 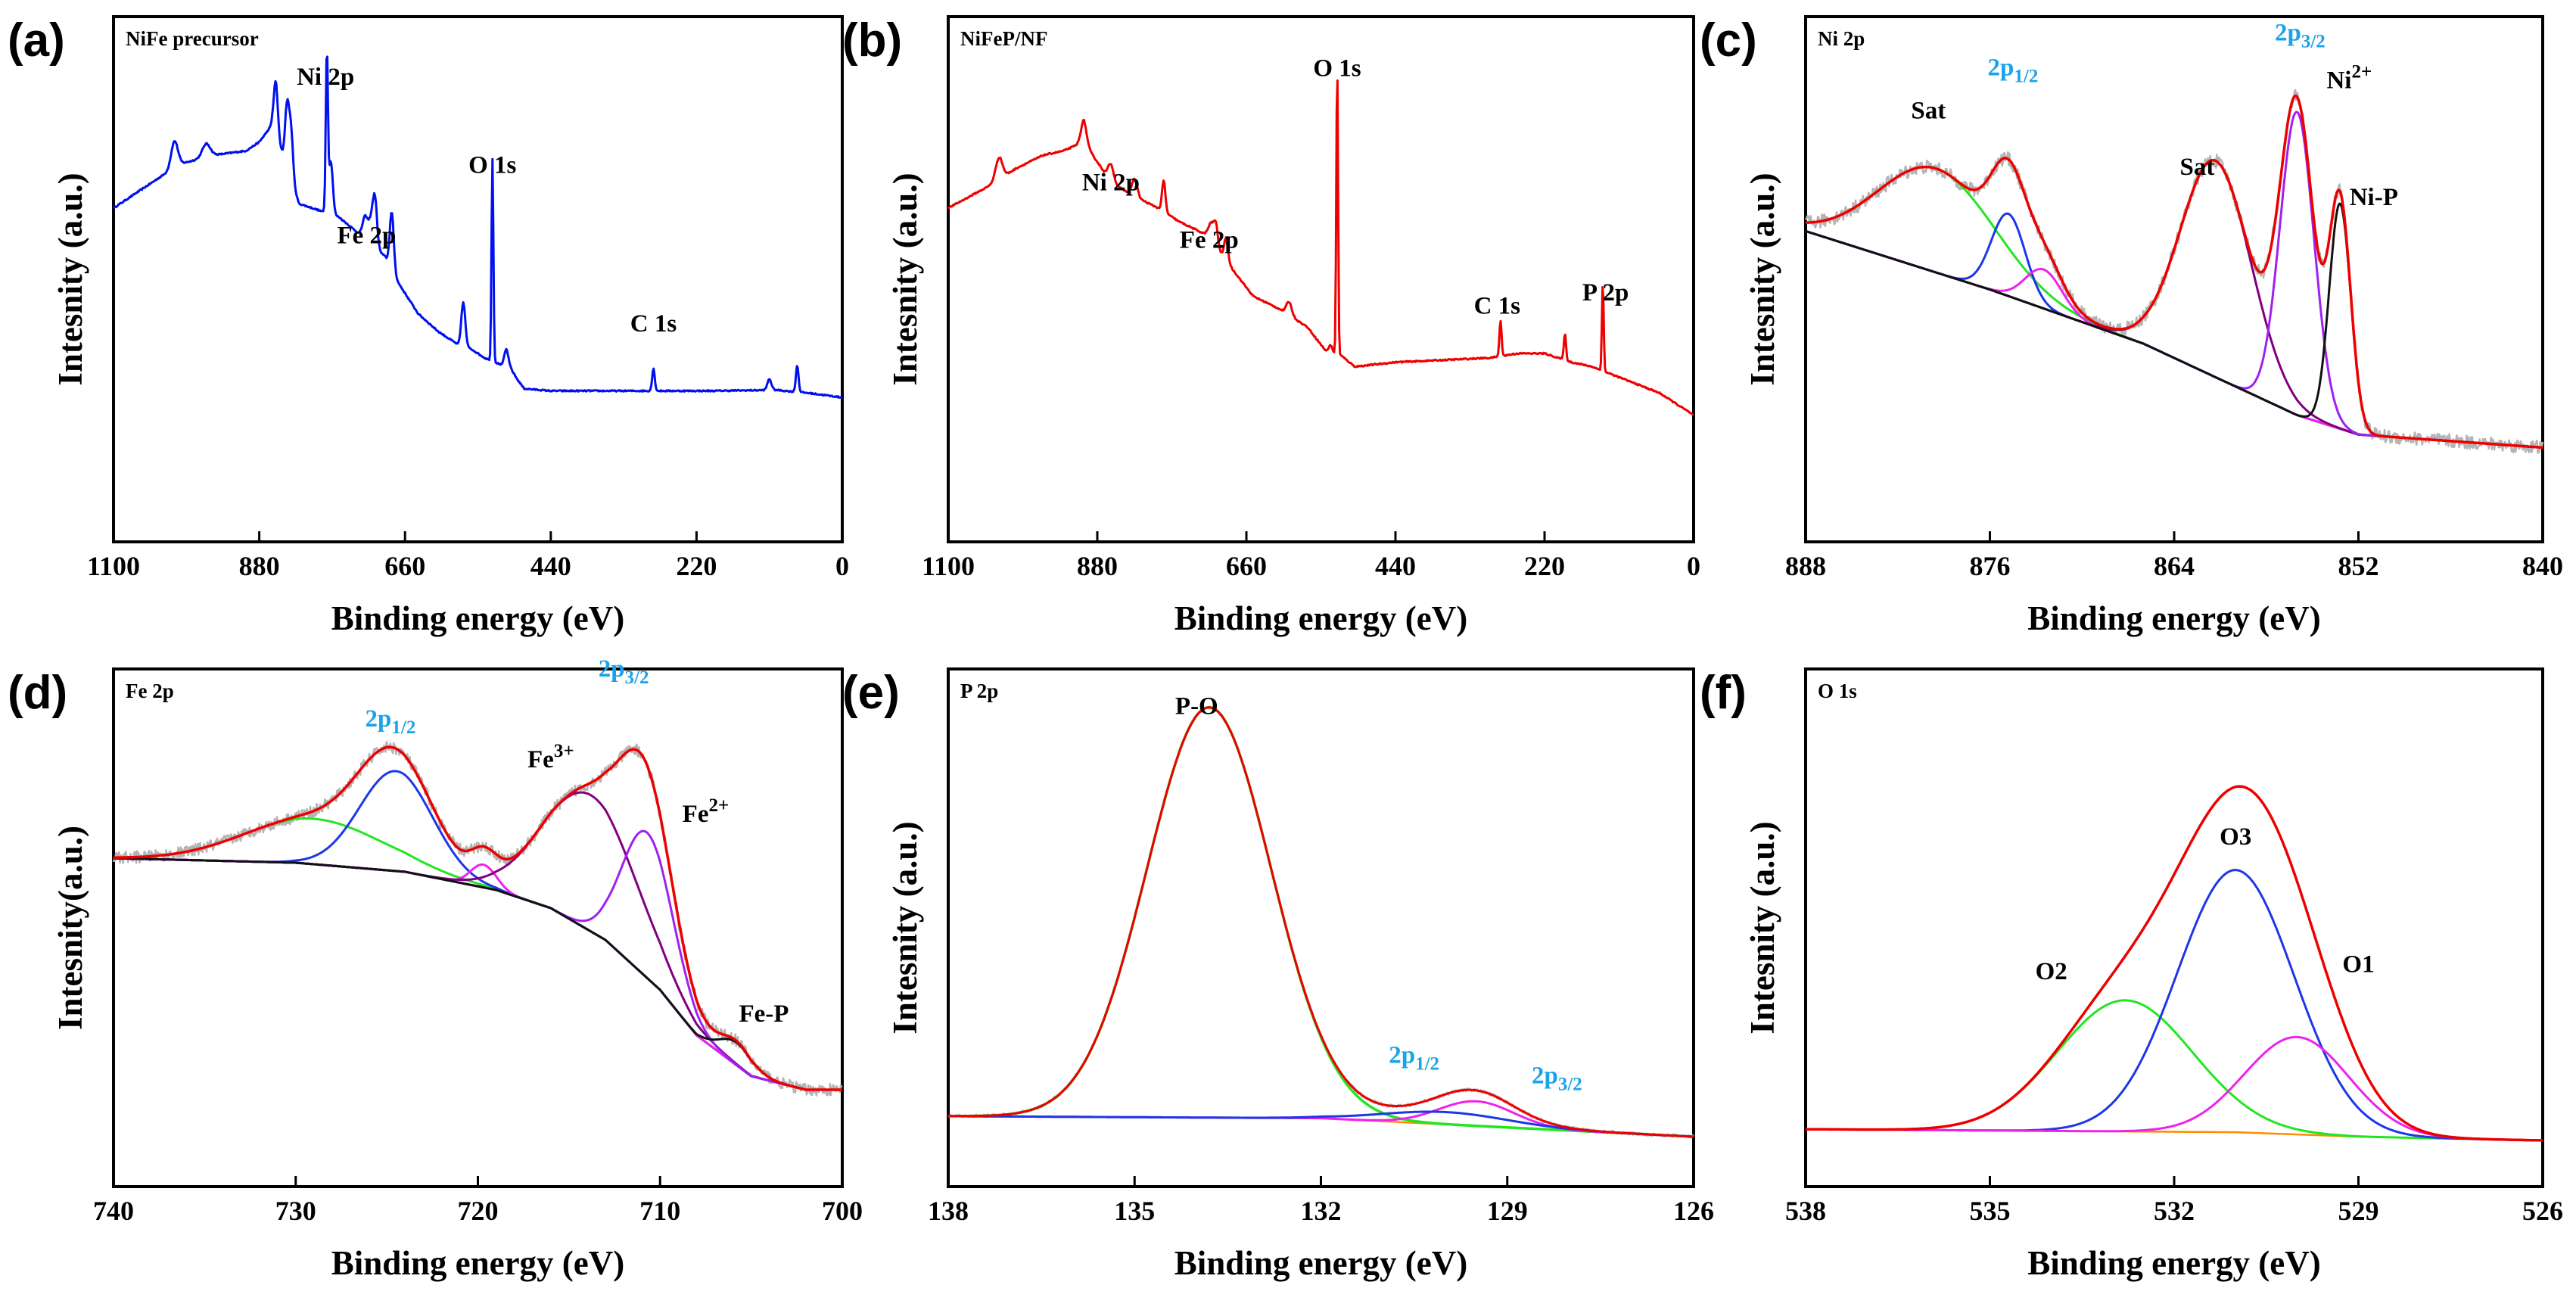 What do you see at coordinates (1134, 1211) in the screenshot?
I see `x-tick-label: 135` at bounding box center [1134, 1211].